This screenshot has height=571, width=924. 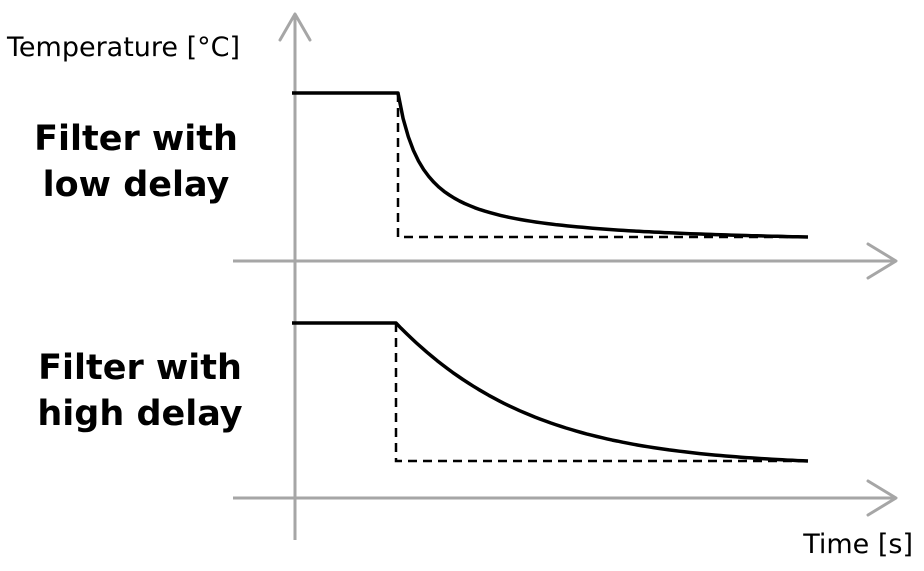 What do you see at coordinates (602, 166) in the screenshot?
I see `ideal-step-response-low` at bounding box center [602, 166].